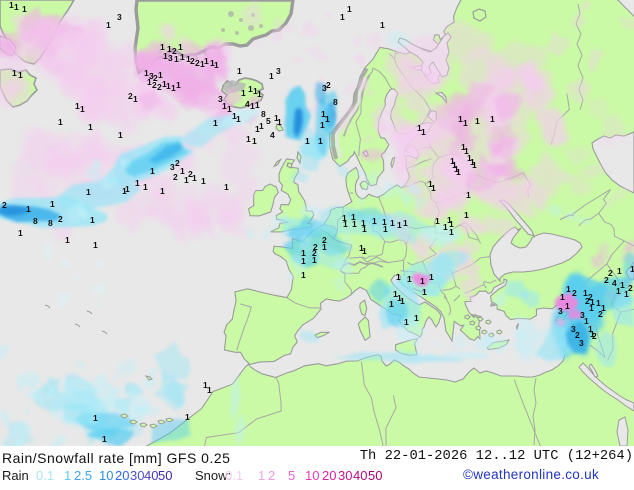 Image resolution: width=634 pixels, height=490 pixels. I want to click on svg-text: 5, so click(268, 121).